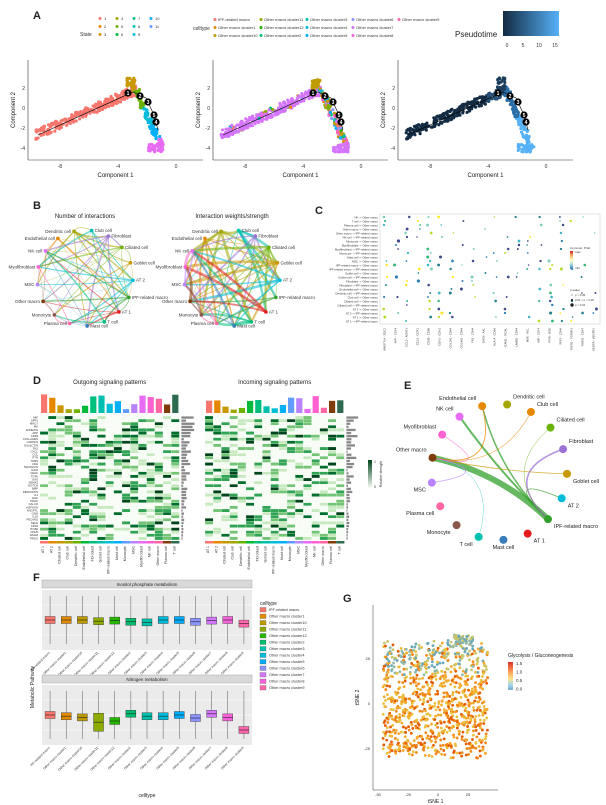  What do you see at coordinates (139, 26) in the screenshot?
I see `state-legend-label: 8` at bounding box center [139, 26].